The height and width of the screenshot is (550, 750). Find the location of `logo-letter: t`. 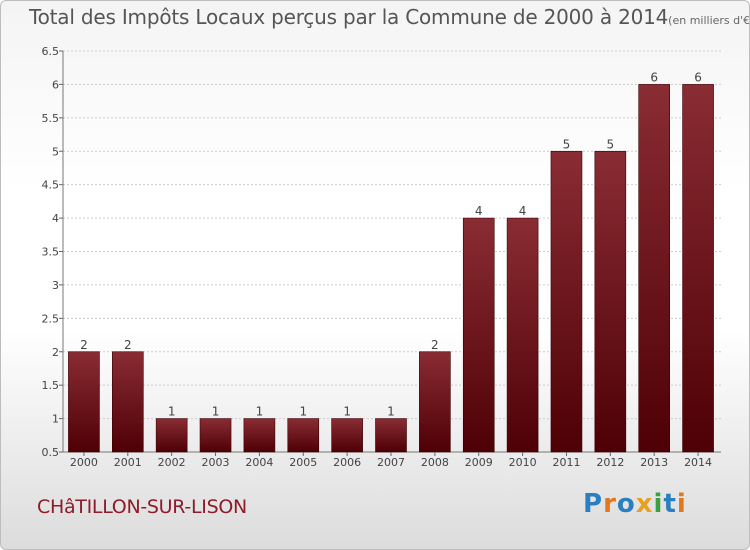

logo-letter: t is located at coordinates (670, 504).